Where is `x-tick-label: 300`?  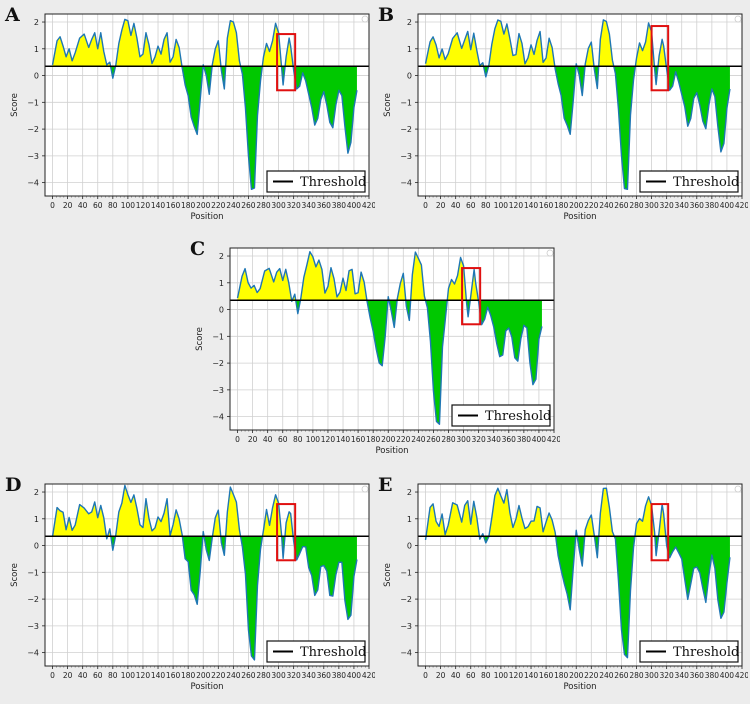 x-tick-label: 300 is located at coordinates (463, 439).